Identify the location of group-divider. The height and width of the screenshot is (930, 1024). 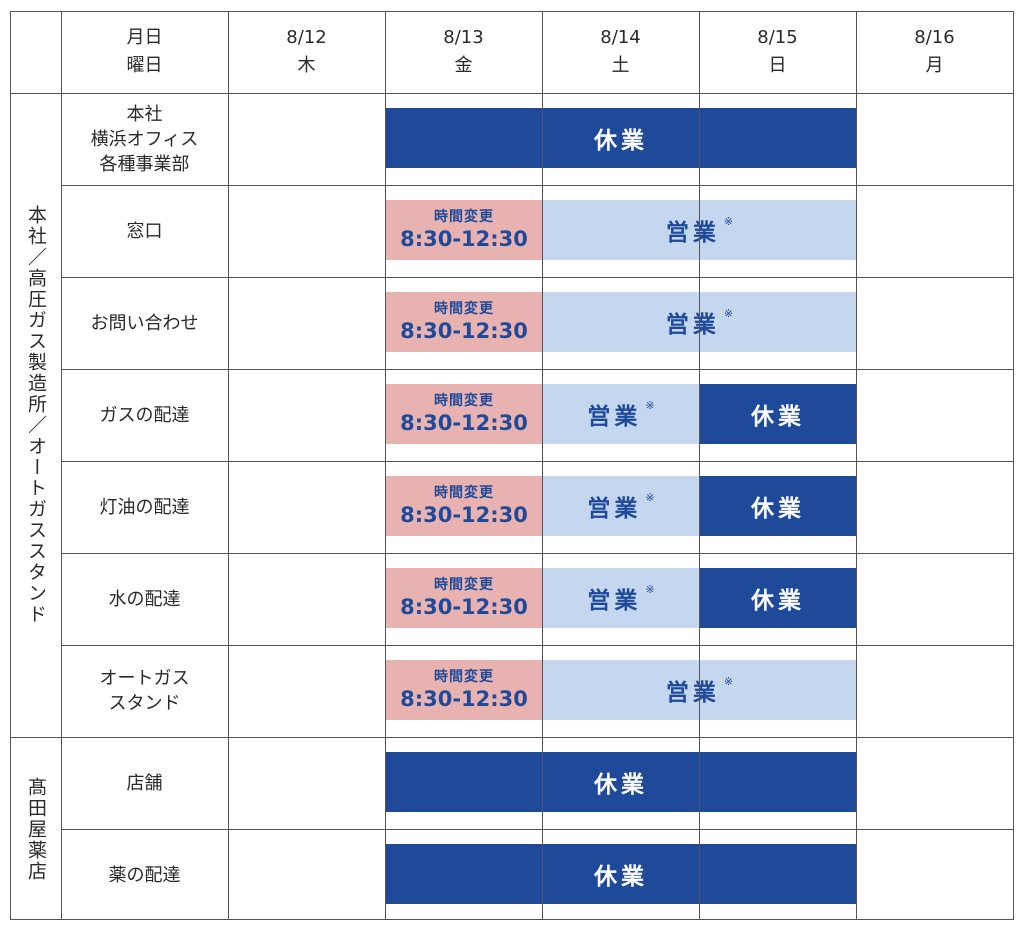
(512, 737).